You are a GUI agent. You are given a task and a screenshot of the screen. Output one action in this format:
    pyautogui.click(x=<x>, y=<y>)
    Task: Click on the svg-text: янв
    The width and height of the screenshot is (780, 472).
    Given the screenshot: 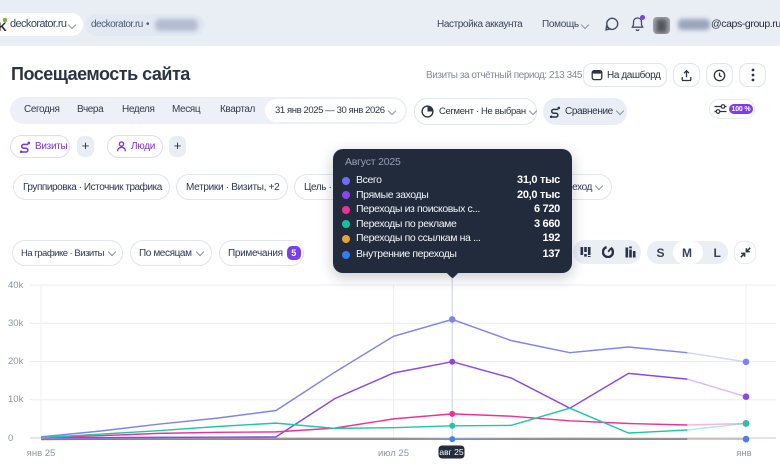 What is the action you would take?
    pyautogui.click(x=743, y=453)
    